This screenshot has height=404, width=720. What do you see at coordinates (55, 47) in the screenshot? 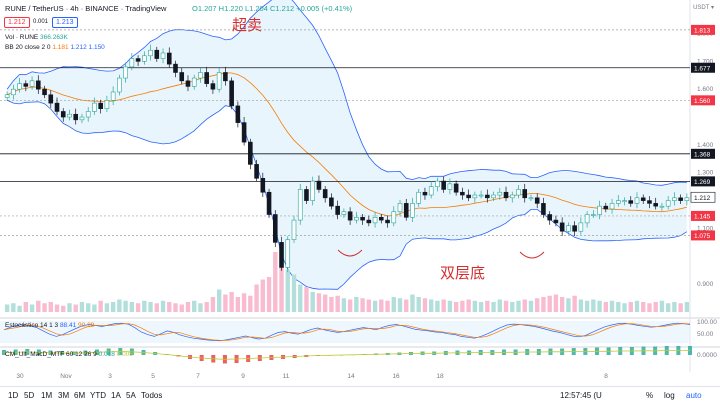
I see `bb-legend: BB 20 close 2 0 1.181 1.212 1.150` at bounding box center [55, 47].